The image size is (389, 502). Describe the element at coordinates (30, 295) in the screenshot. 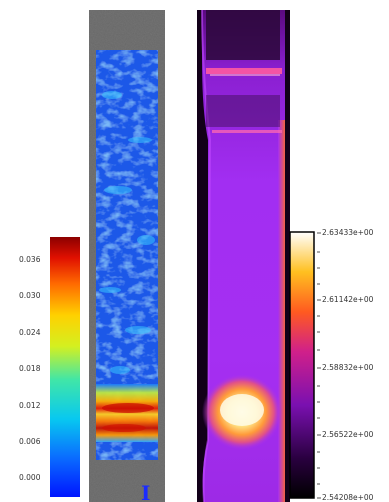

I see `strain-tick-1: 0.030` at that location.